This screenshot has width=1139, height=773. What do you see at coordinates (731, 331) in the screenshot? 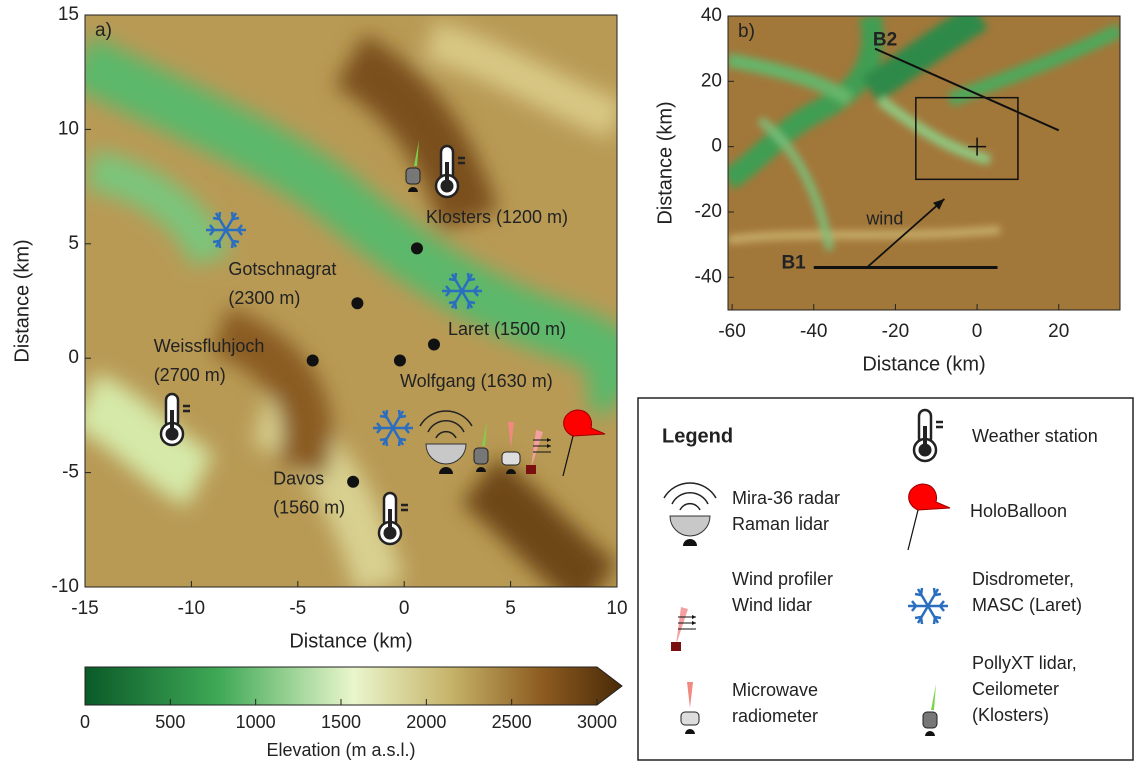
I see `x-tick-label: -60` at bounding box center [731, 331].